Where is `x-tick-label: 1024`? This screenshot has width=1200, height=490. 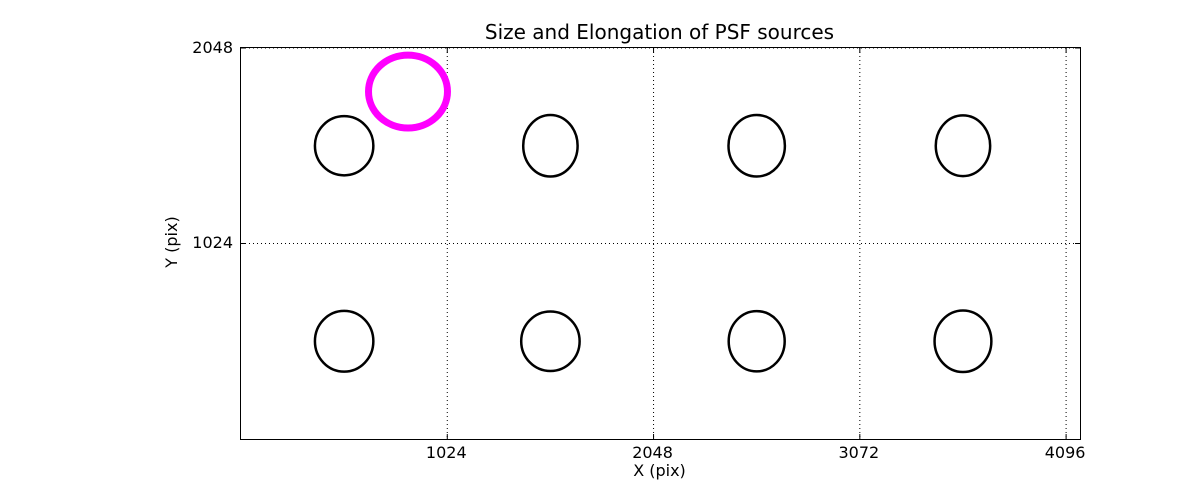 x-tick-label: 1024 is located at coordinates (446, 452).